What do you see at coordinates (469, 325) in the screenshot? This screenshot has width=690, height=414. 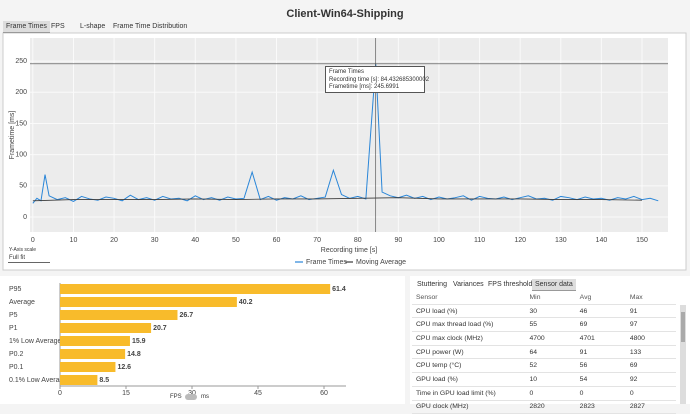 I see `sensor-cell: CPU max thread load (%)` at bounding box center [469, 325].